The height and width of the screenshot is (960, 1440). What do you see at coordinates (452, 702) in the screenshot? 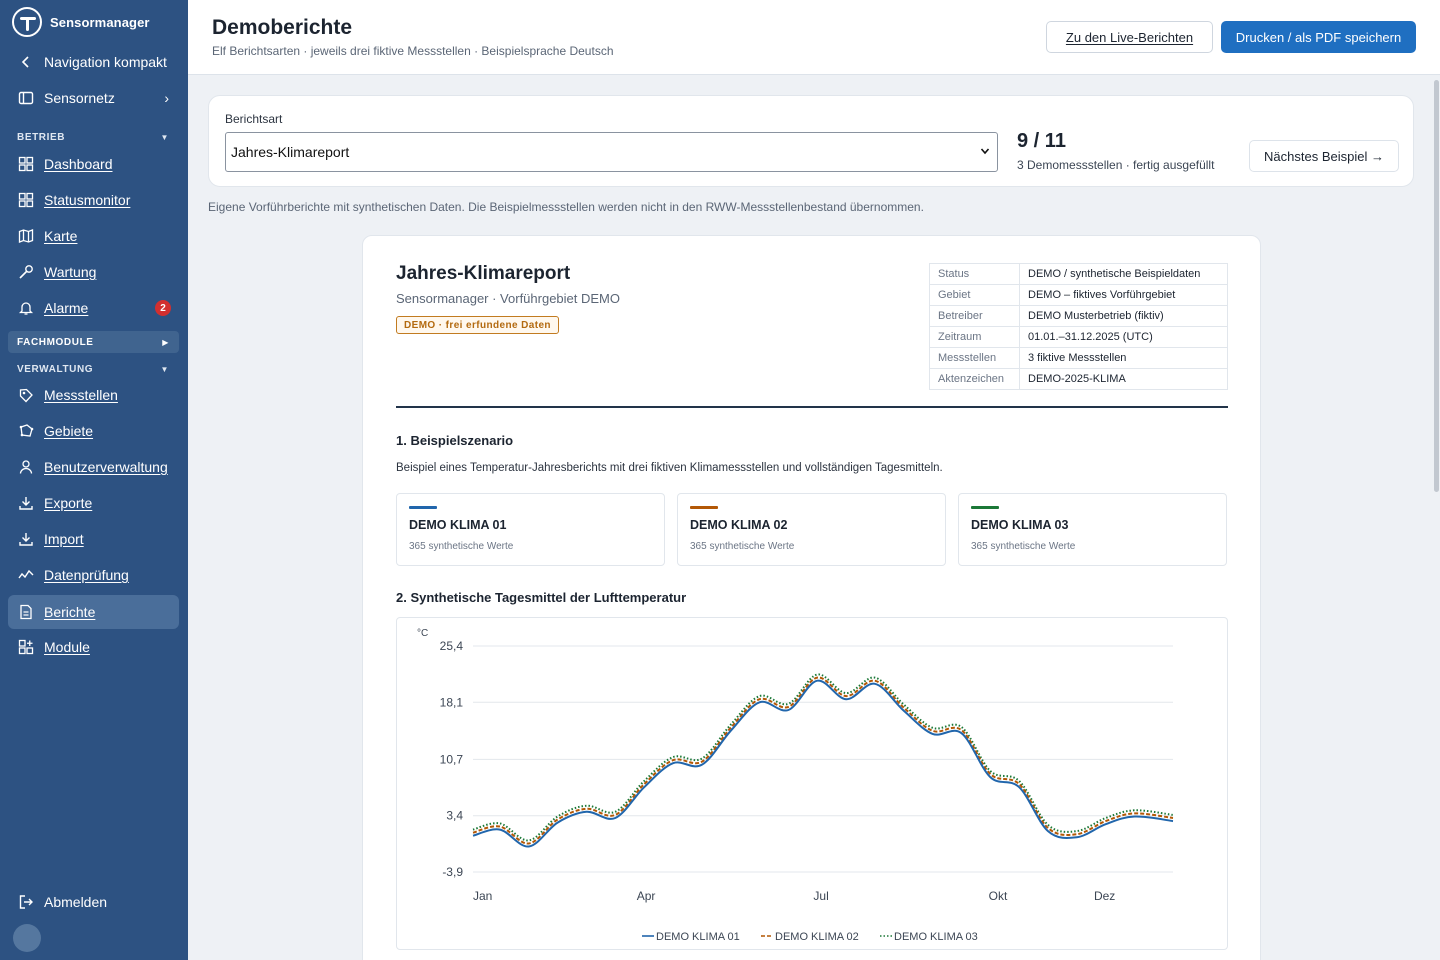
I see `y-tick-label: 18,1` at bounding box center [452, 702].